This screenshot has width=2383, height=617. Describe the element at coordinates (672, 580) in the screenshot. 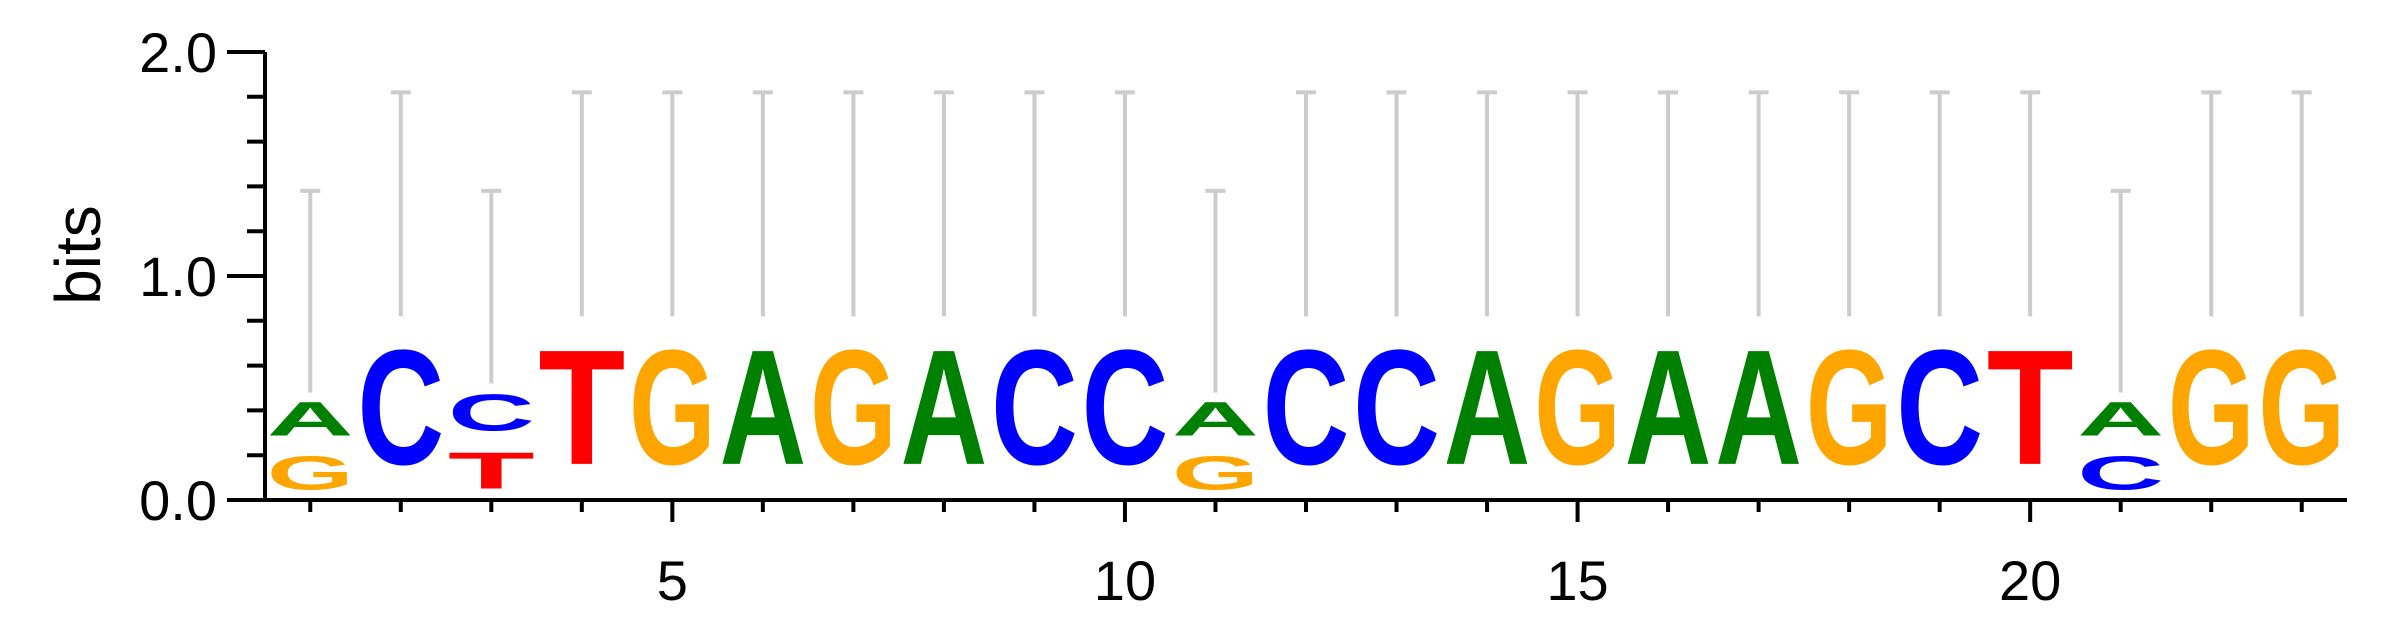

I see `x-tick-label: 5` at that location.